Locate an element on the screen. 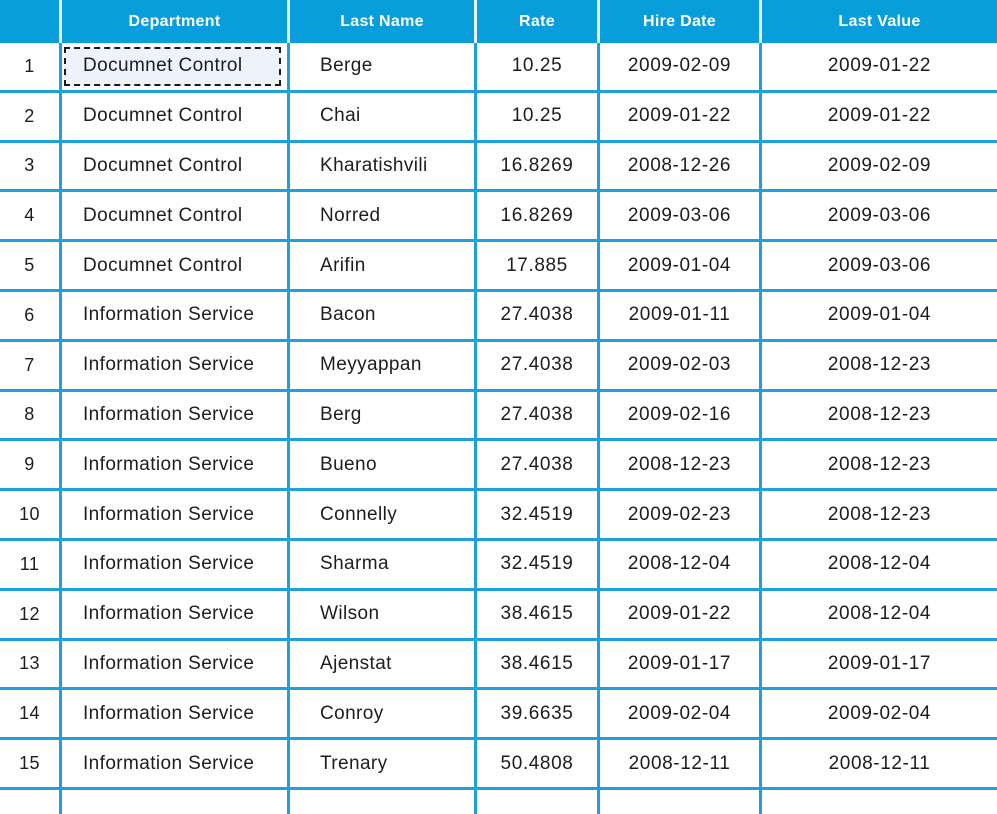 Image resolution: width=997 pixels, height=814 pixels. cell-hire-date: 2008-12-11 is located at coordinates (681, 765).